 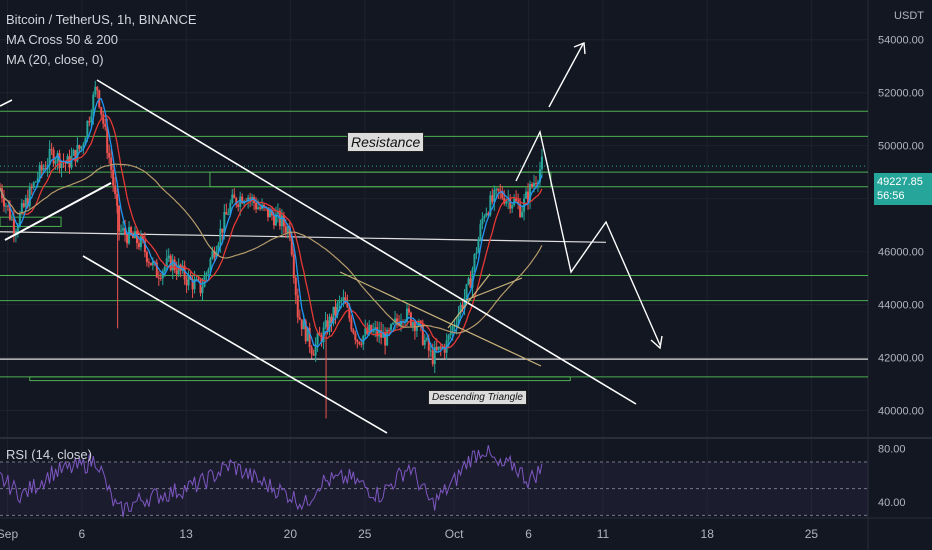 What do you see at coordinates (9, 534) in the screenshot?
I see `time-tick-label: Sep` at bounding box center [9, 534].